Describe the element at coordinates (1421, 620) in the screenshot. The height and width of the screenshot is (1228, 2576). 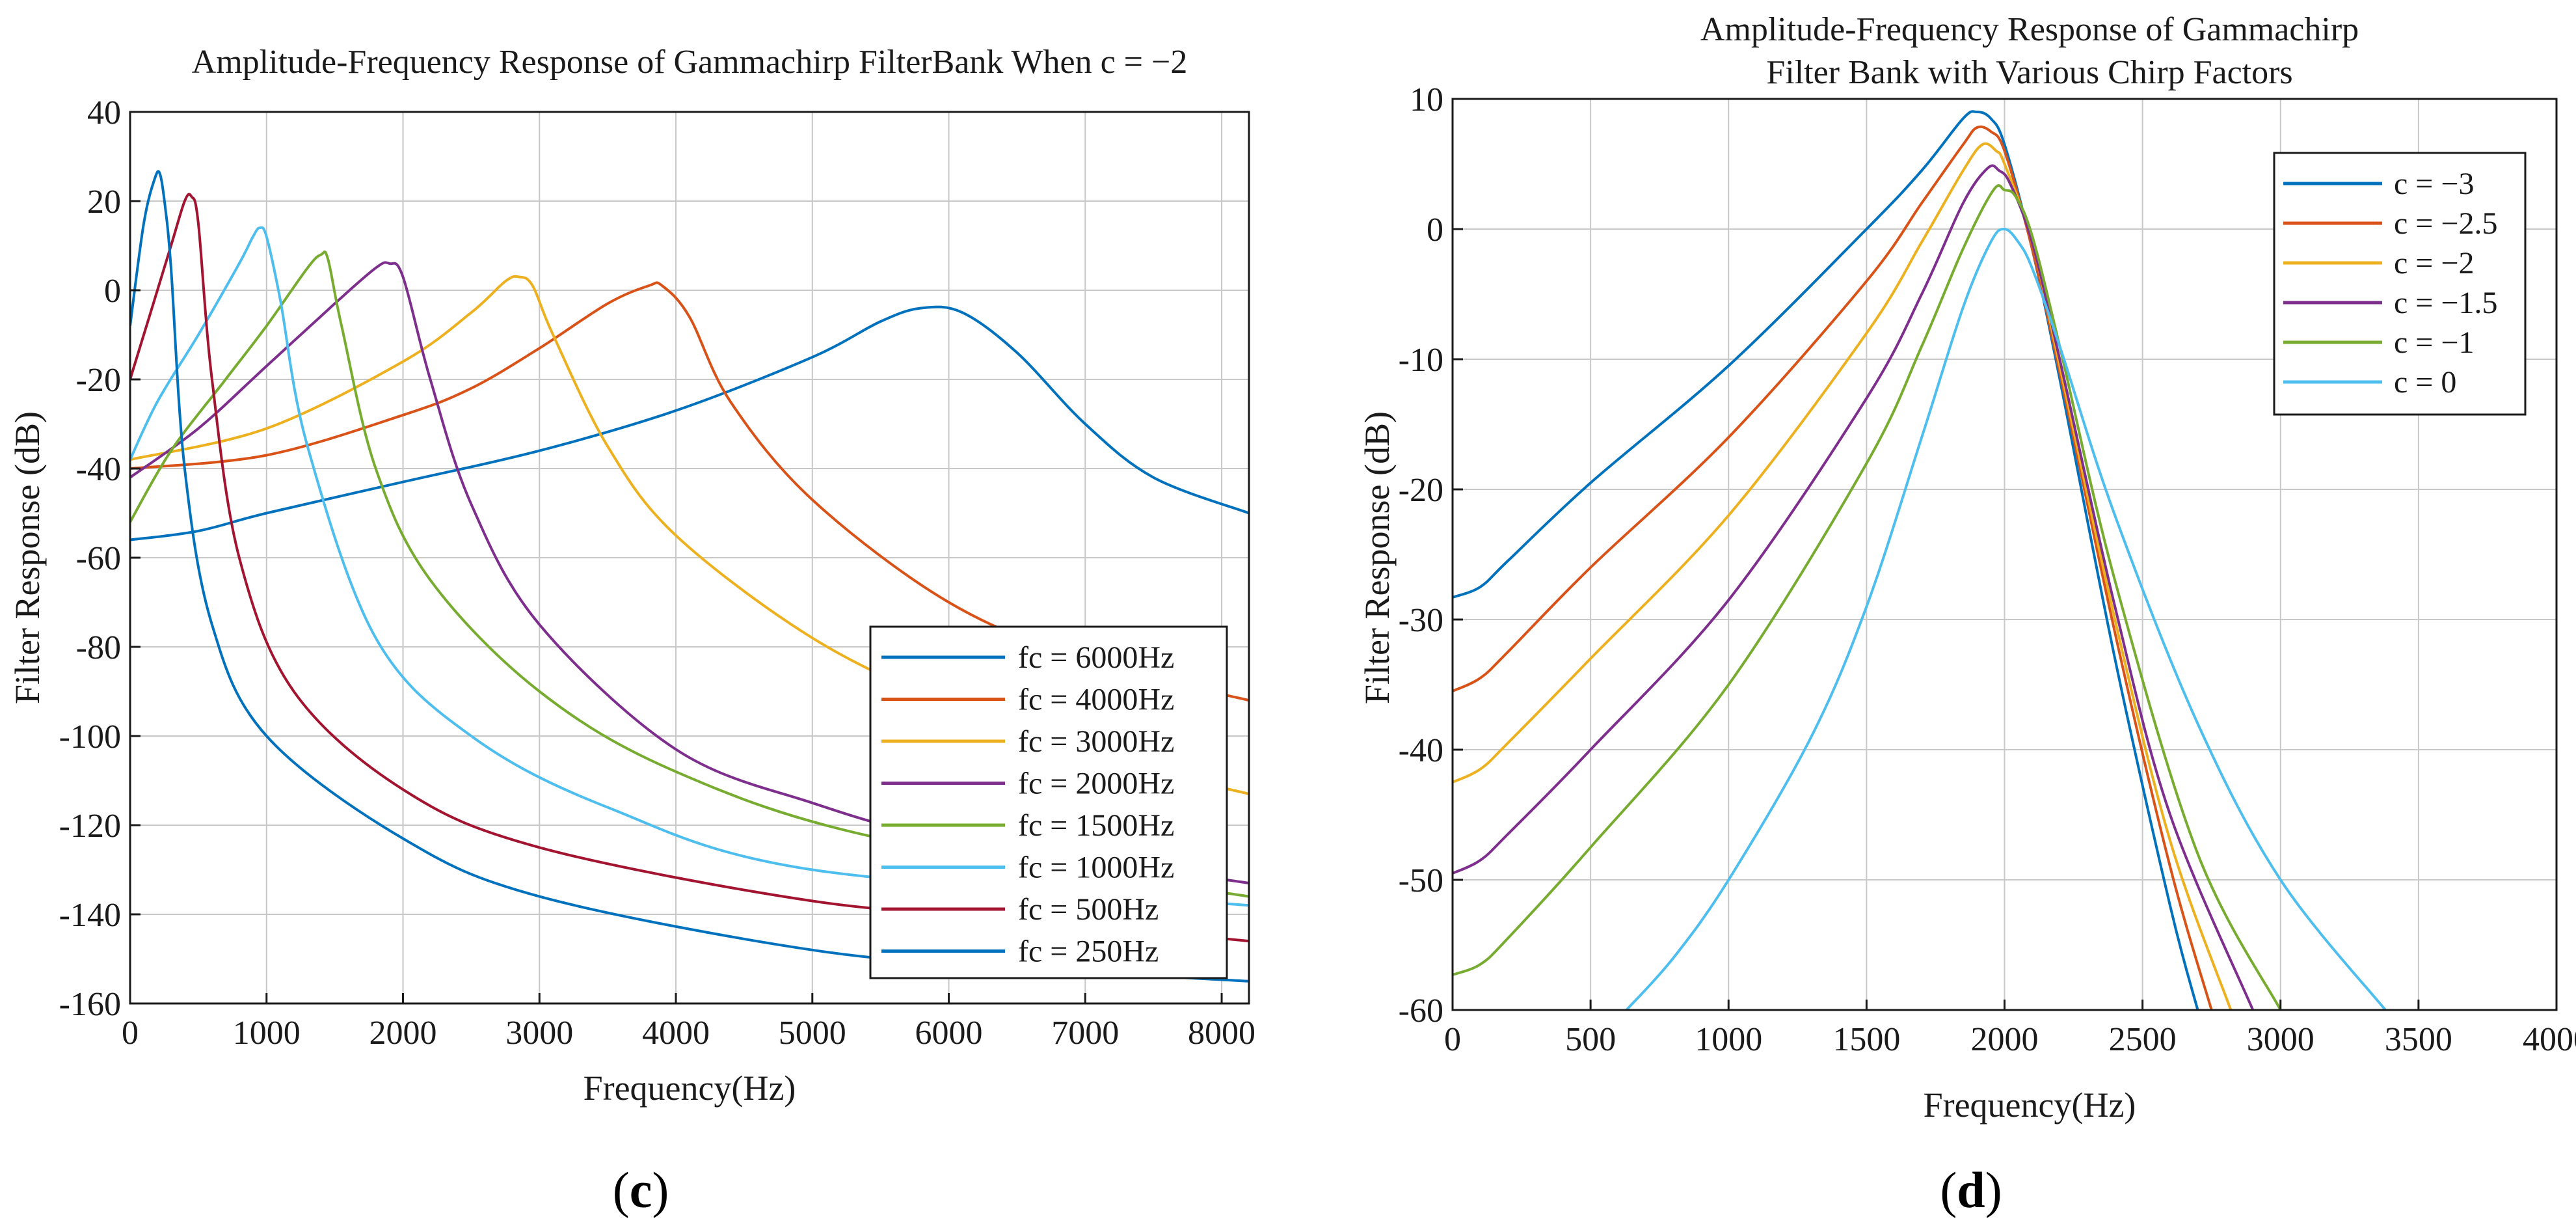
I see `chart-d-y-tick-label: -30` at that location.